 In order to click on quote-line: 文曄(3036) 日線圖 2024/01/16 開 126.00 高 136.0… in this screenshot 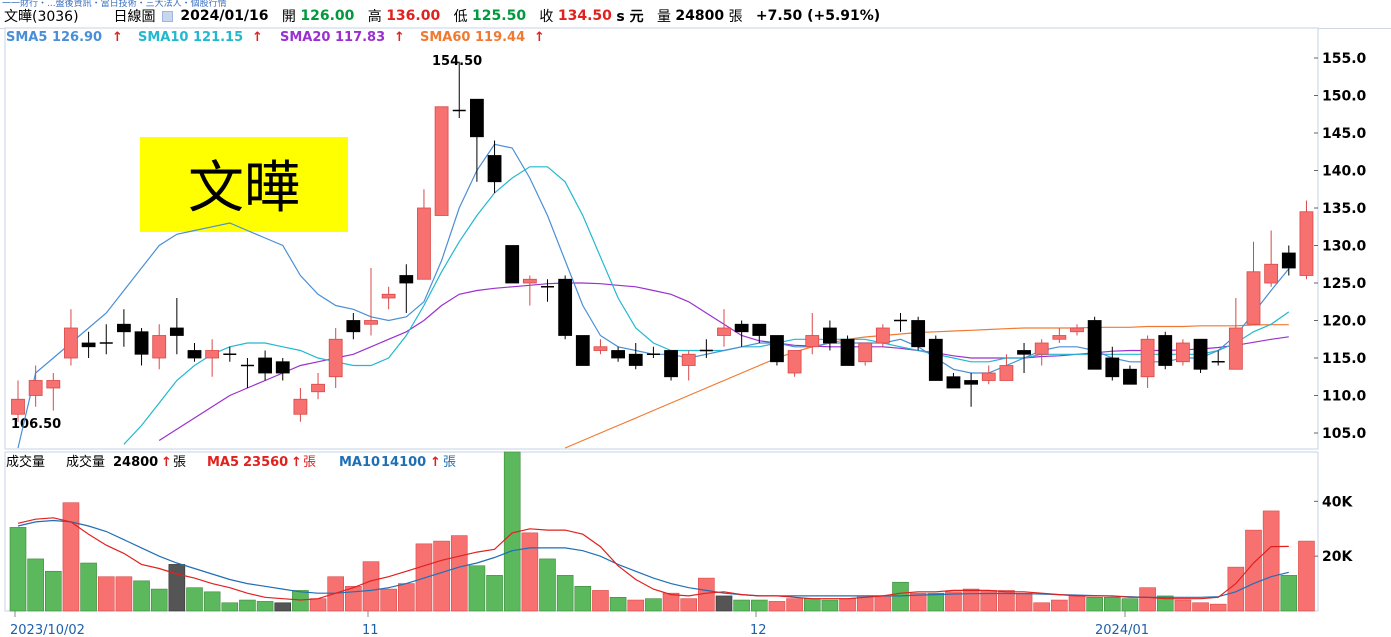, I will do `click(442, 15)`.